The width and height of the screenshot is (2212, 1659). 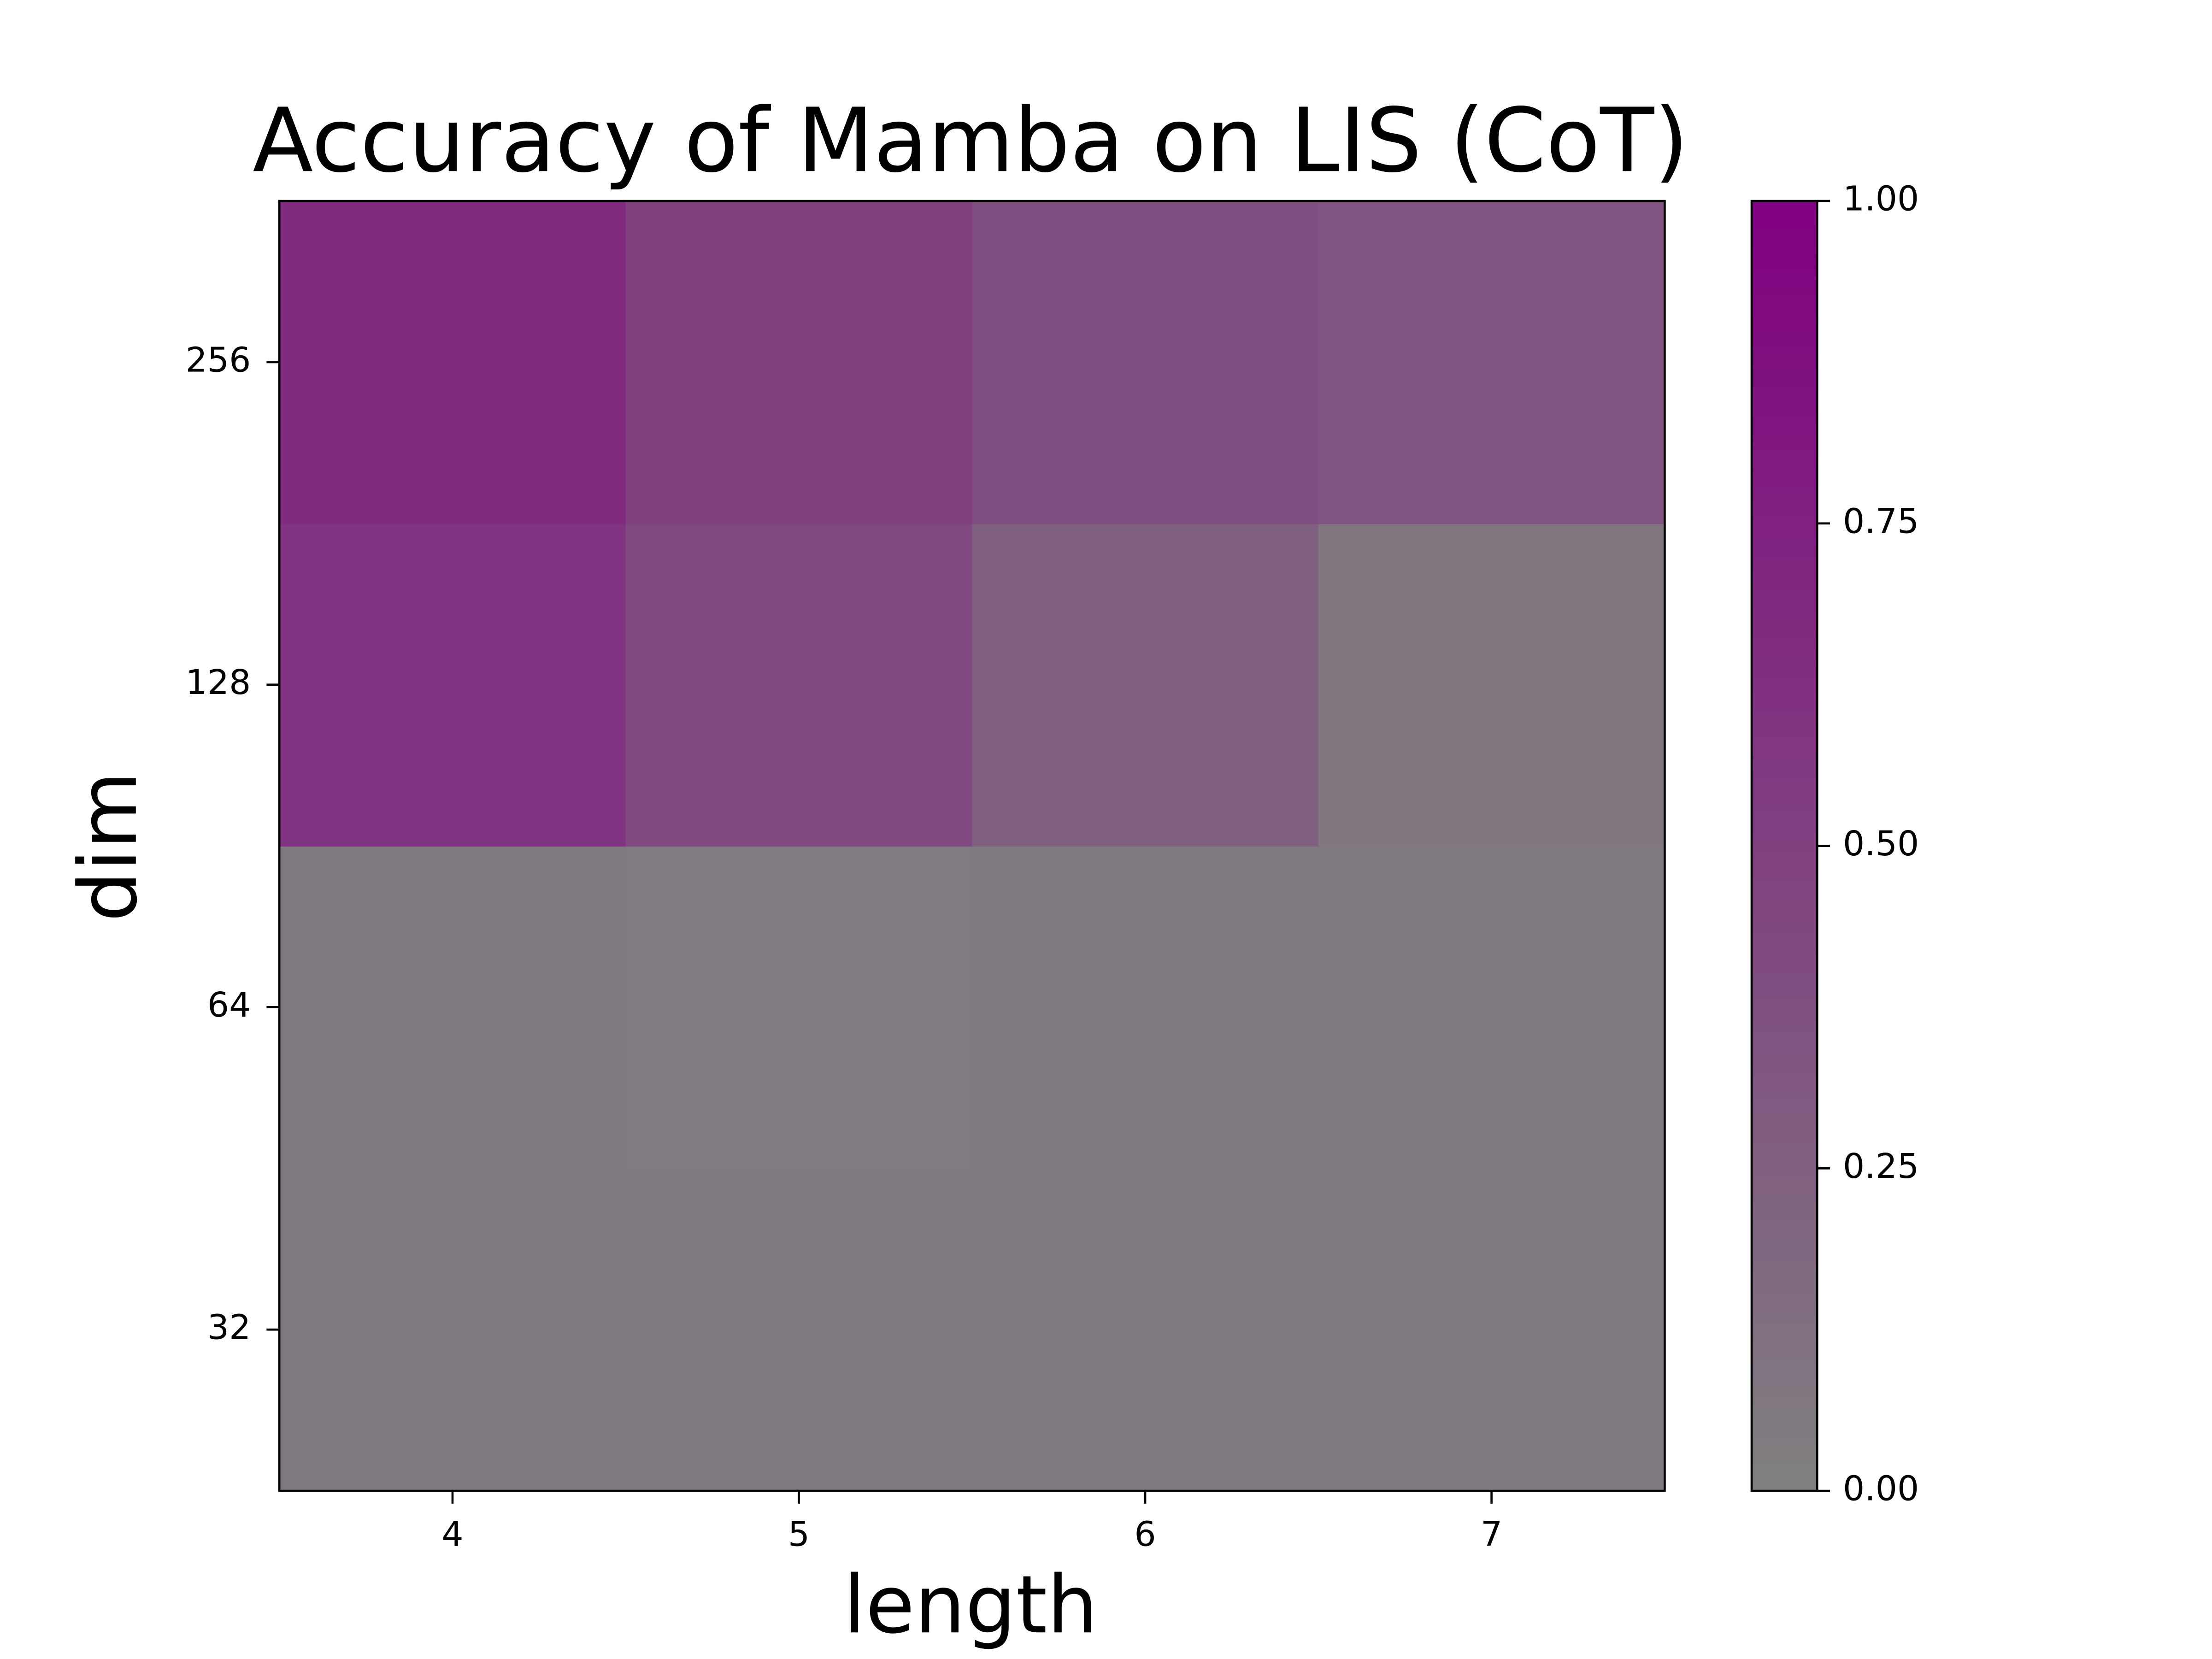 What do you see at coordinates (218, 682) in the screenshot?
I see `y-tick-label: 128` at bounding box center [218, 682].